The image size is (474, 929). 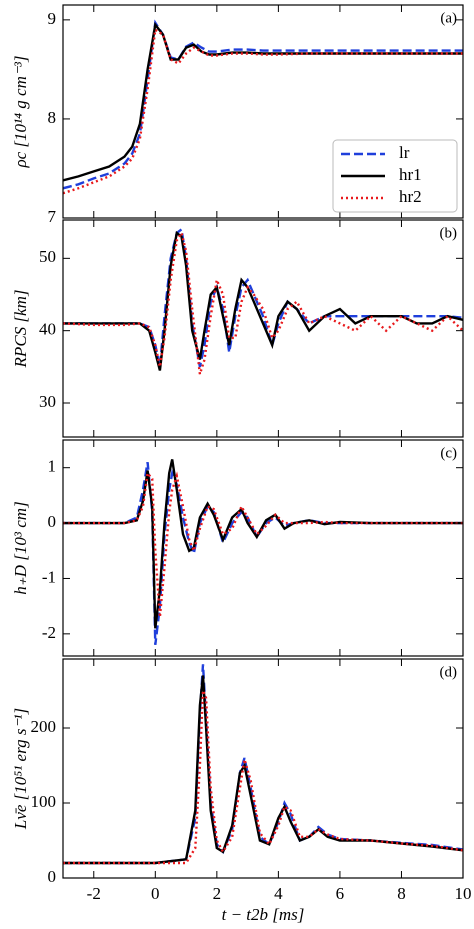 What do you see at coordinates (155, 893) in the screenshot?
I see `x-tick-label: 0` at bounding box center [155, 893].